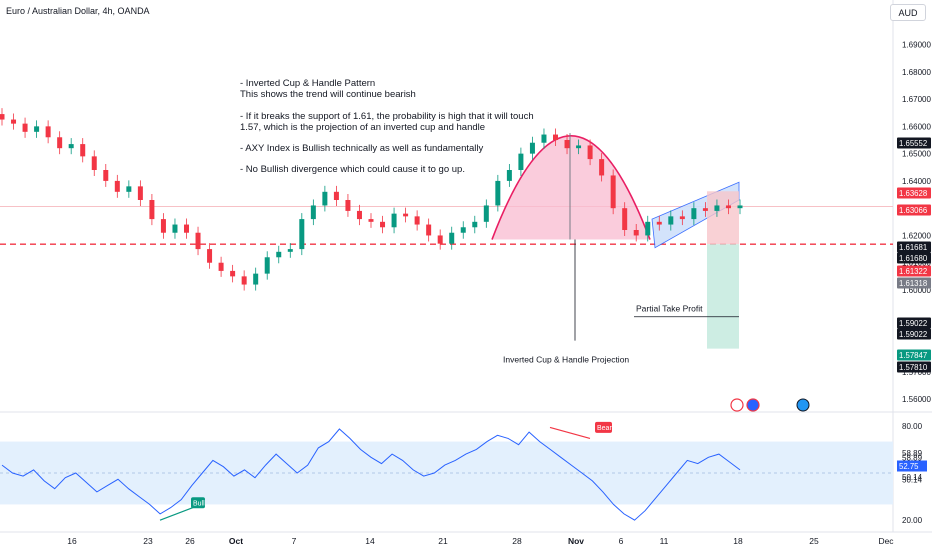 This screenshot has height=555, width=932. What do you see at coordinates (190, 541) in the screenshot?
I see `time-tick-label: 26` at bounding box center [190, 541].